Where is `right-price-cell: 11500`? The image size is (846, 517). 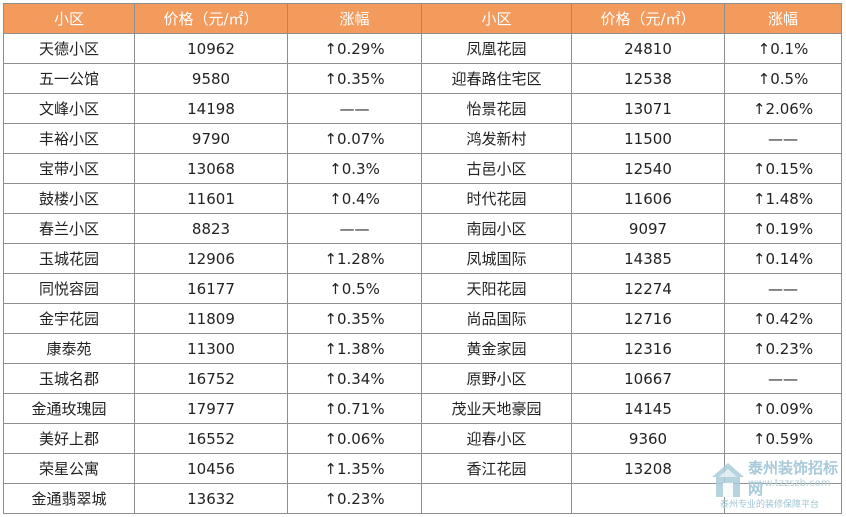
right-price-cell: 11500 is located at coordinates (648, 138).